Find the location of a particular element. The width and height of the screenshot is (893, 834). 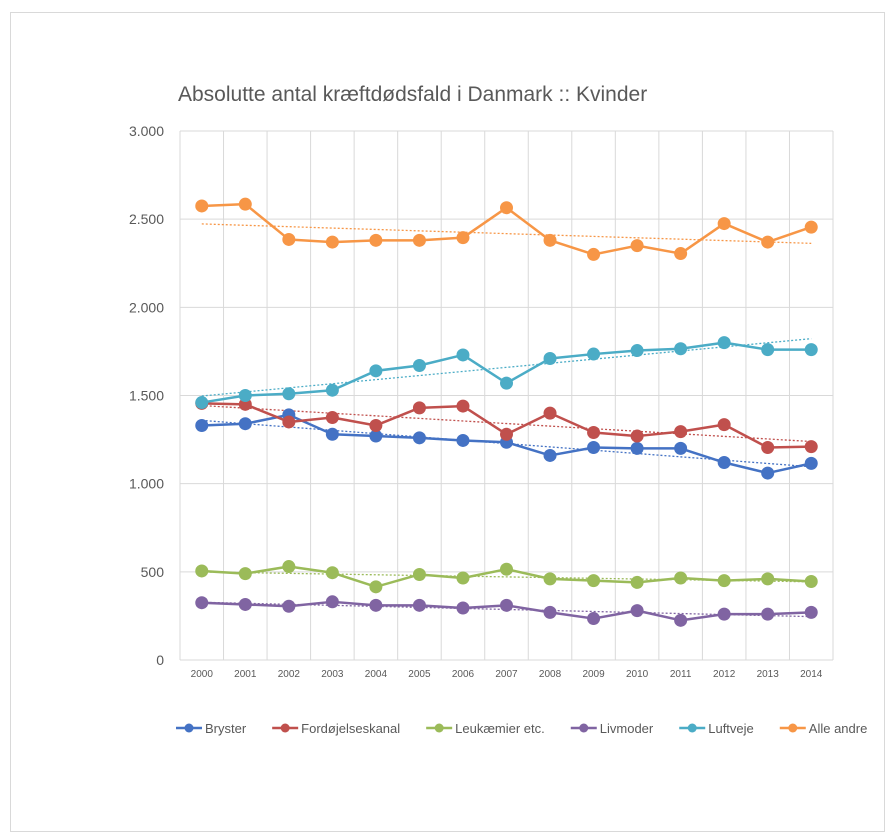

x-tick-label: 2006 is located at coordinates (463, 674).